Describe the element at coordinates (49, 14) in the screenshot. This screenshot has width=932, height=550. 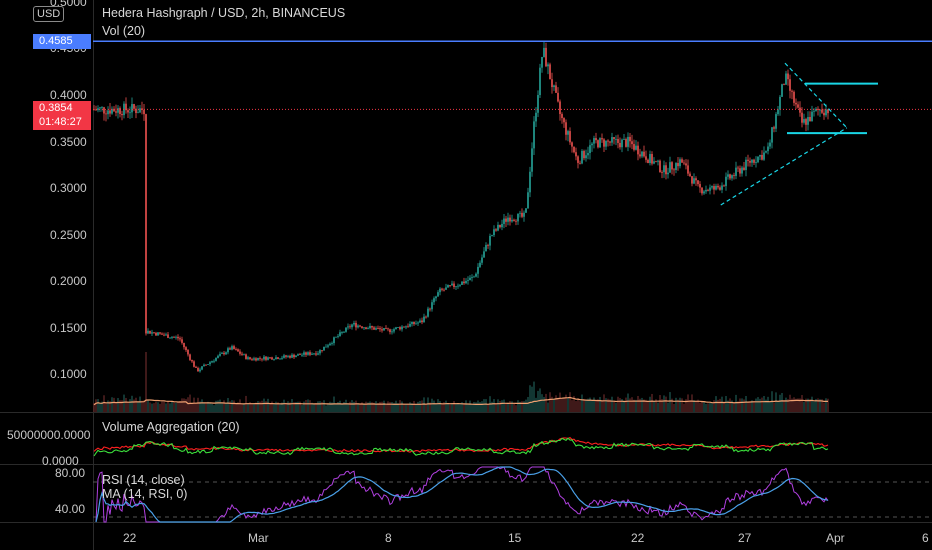
I see `currency-button: USD` at that location.